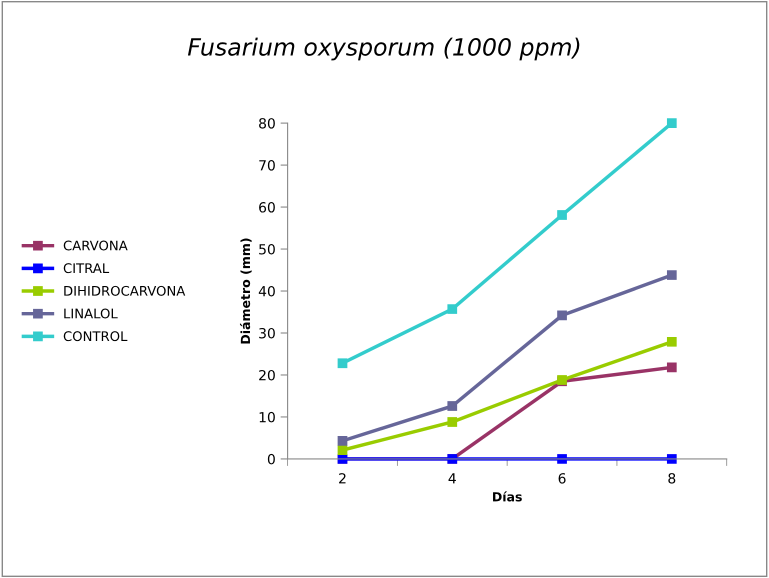  Describe the element at coordinates (267, 123) in the screenshot. I see `y-tick-label: 80` at that location.